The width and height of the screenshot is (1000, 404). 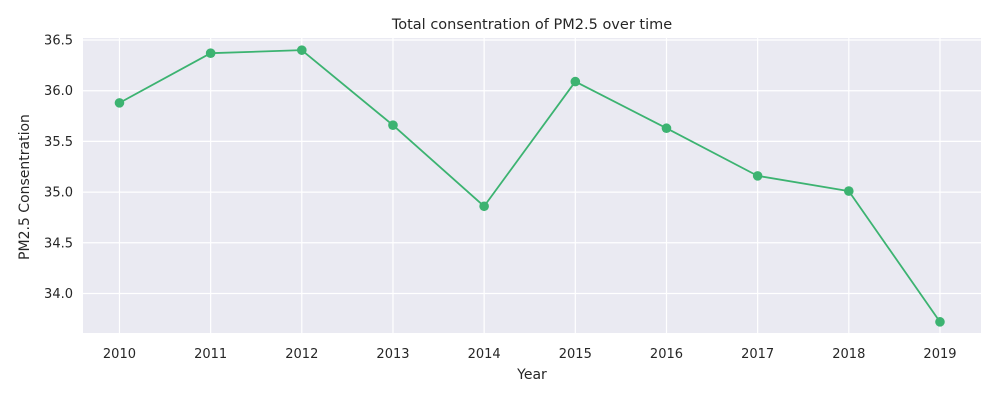 I want to click on x-tick-label: 2017, so click(x=757, y=354).